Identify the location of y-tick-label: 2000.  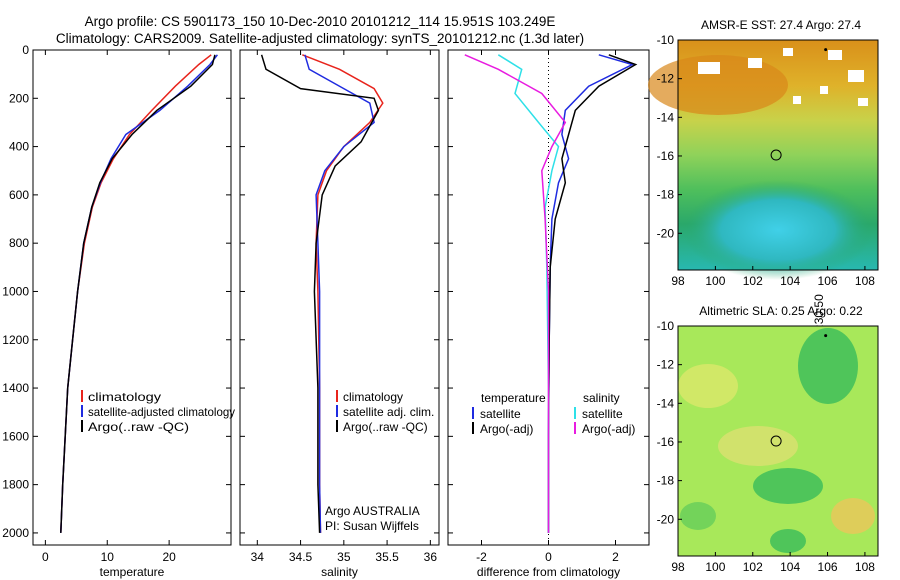
(15, 533).